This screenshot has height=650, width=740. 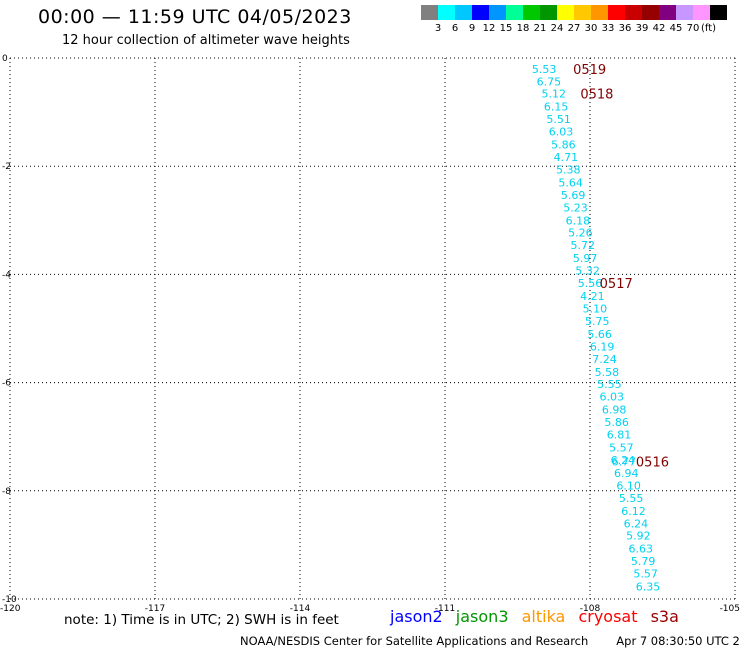 I want to click on swh-value-label: 5.66, so click(x=599, y=334).